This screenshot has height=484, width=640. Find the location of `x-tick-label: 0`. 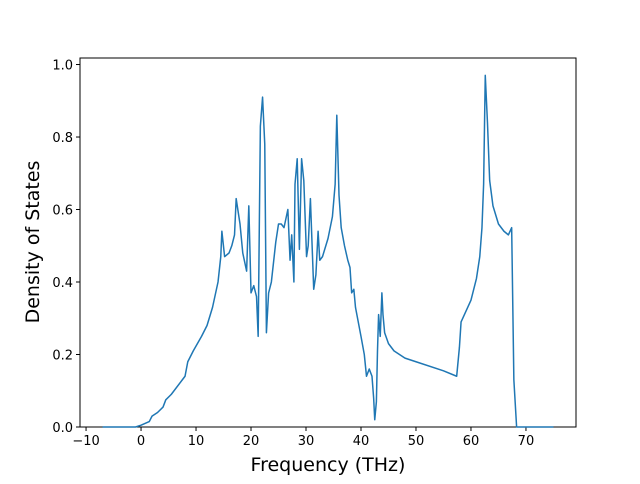

x-tick-label: 0 is located at coordinates (141, 441).